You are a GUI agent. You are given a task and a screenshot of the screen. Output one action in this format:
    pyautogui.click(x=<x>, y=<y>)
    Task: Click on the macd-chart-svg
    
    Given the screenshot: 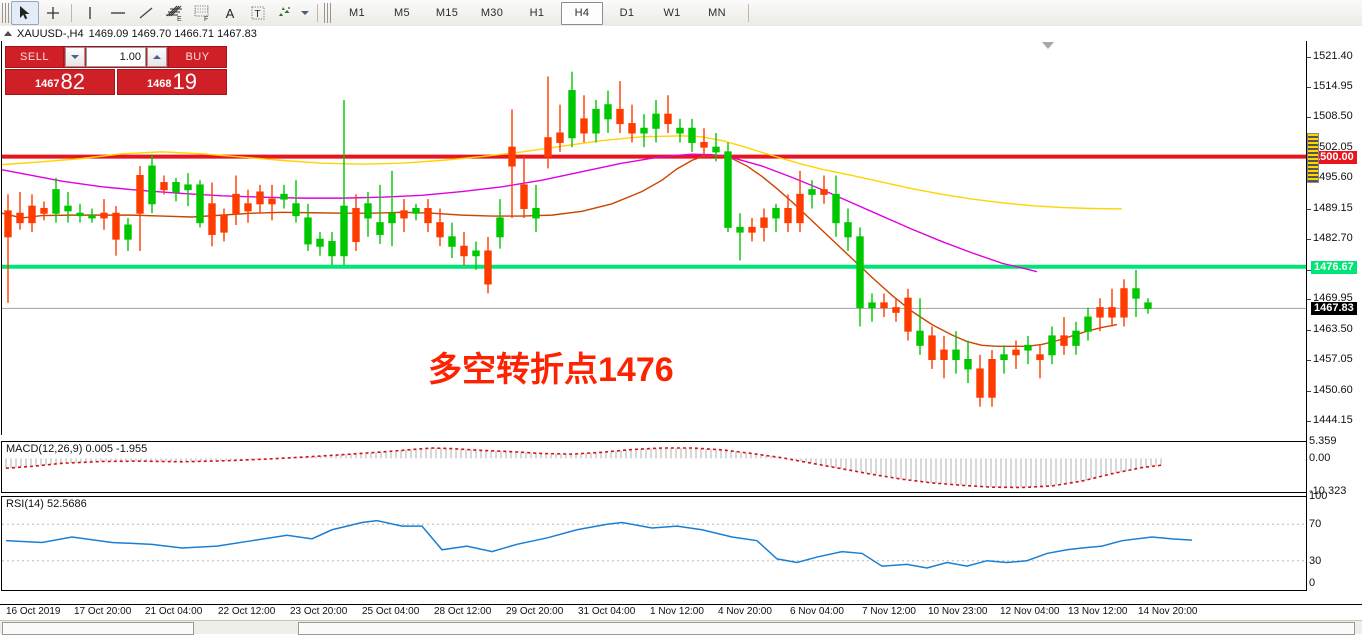 What is the action you would take?
    pyautogui.click(x=584, y=468)
    